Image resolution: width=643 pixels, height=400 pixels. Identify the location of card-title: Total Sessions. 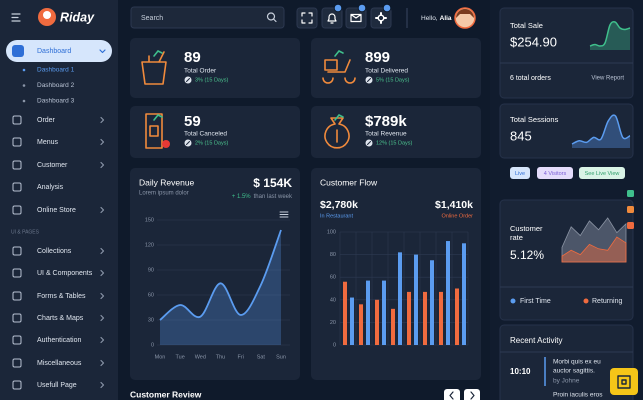
(534, 119).